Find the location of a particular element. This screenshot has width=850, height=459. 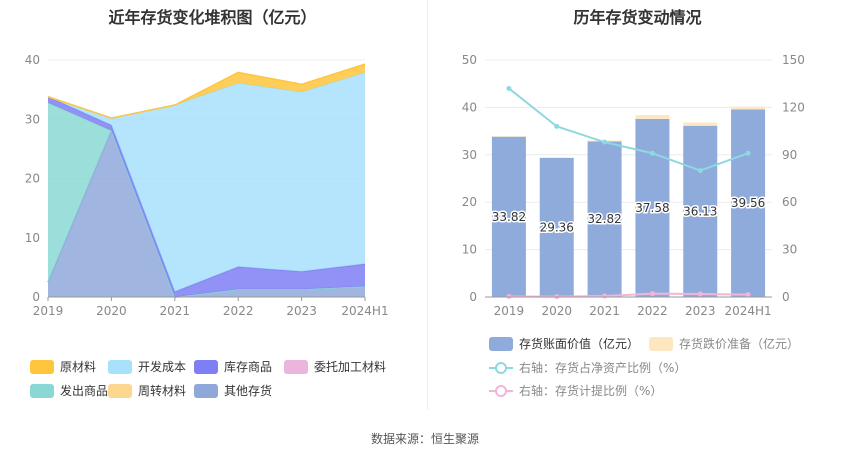

y2-tick-label: 90 is located at coordinates (789, 155).